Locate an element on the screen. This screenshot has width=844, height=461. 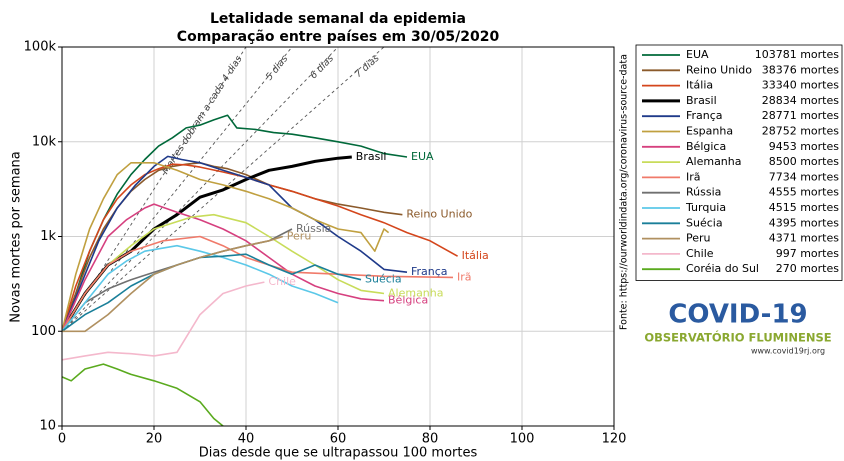
legend-total: 33340 mortes is located at coordinates (801, 85).